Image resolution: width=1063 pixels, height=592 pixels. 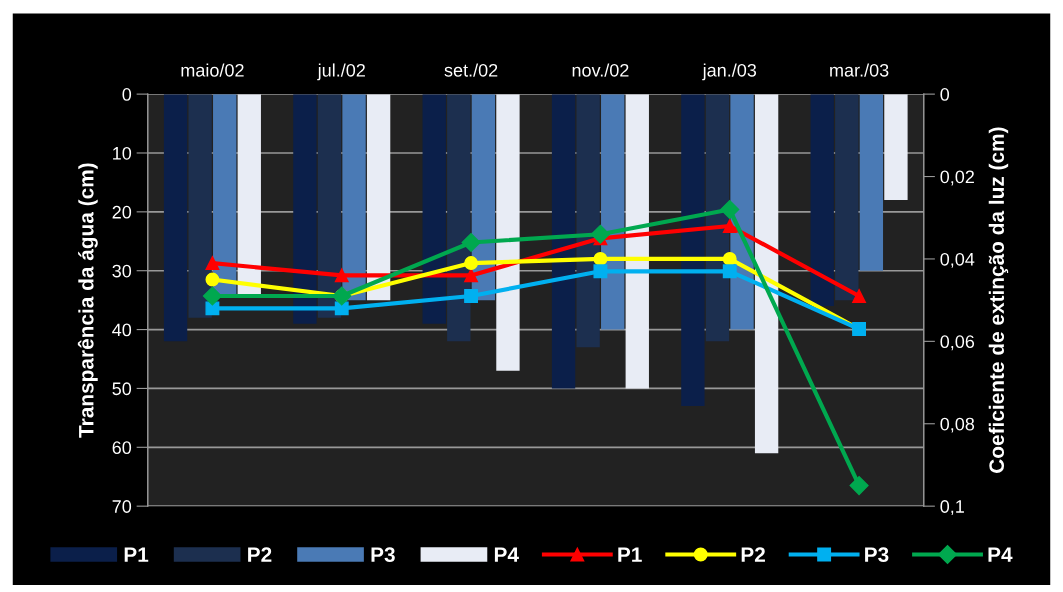 What do you see at coordinates (122, 153) in the screenshot?
I see `y-tick-label: 10` at bounding box center [122, 153].